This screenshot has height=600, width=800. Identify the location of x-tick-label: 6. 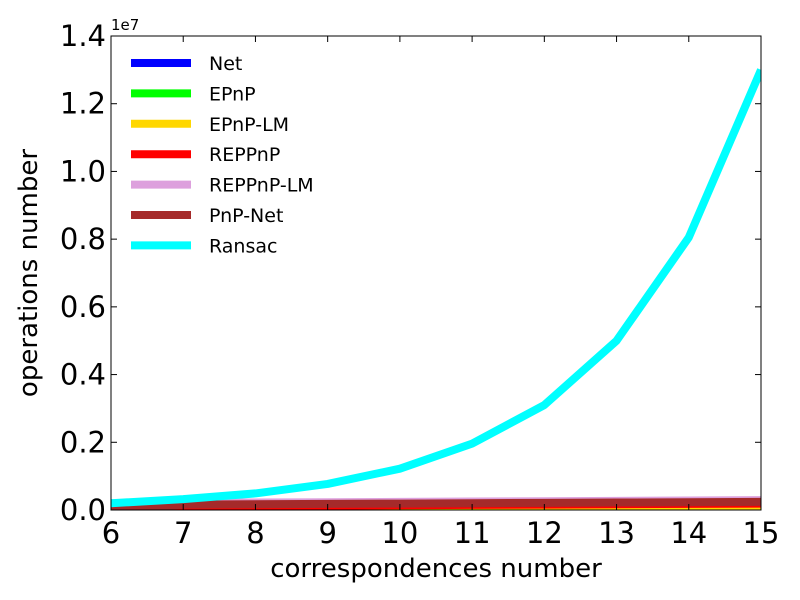
(111, 533).